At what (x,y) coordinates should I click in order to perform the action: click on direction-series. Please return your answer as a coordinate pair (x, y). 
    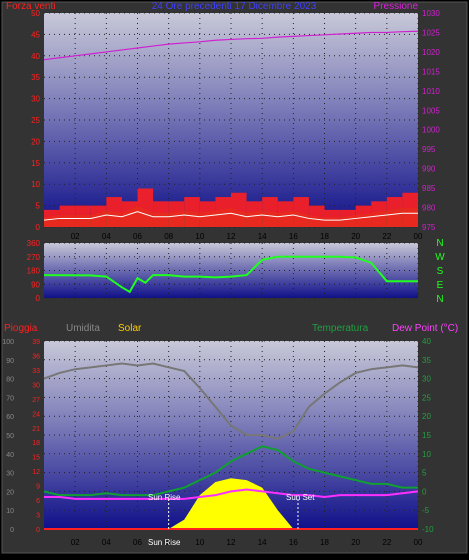
    Looking at the image, I should click on (230, 274).